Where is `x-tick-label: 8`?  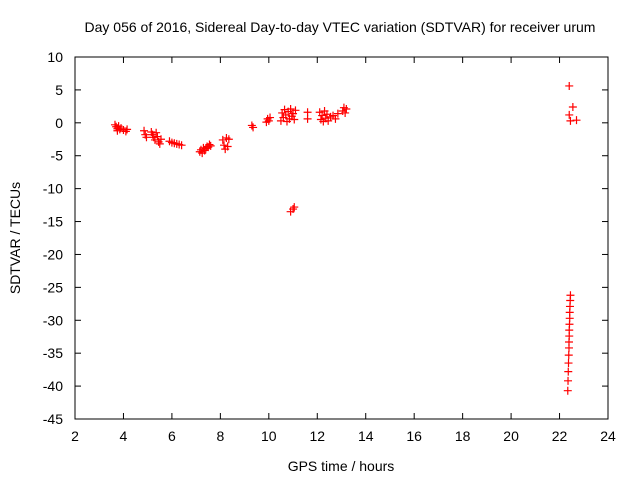 x-tick-label: 8 is located at coordinates (220, 436).